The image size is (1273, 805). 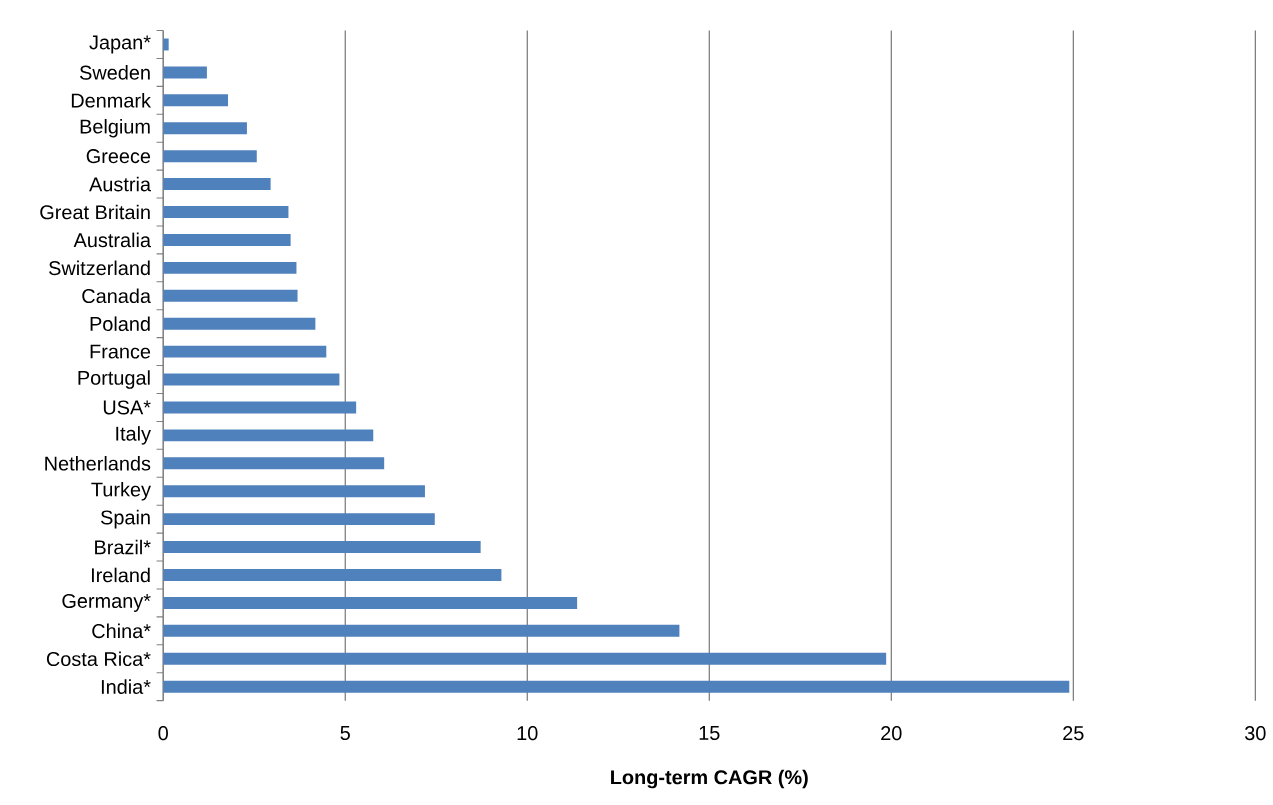 I want to click on x-tick-label: 0, so click(x=163, y=732).